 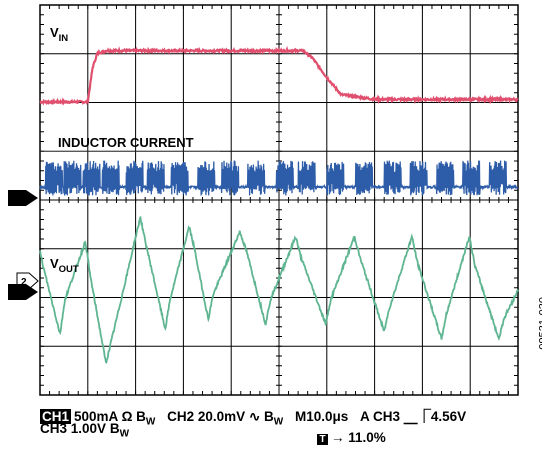 I want to click on trace-label: INDUCTOR CURRENT, so click(x=126, y=142).